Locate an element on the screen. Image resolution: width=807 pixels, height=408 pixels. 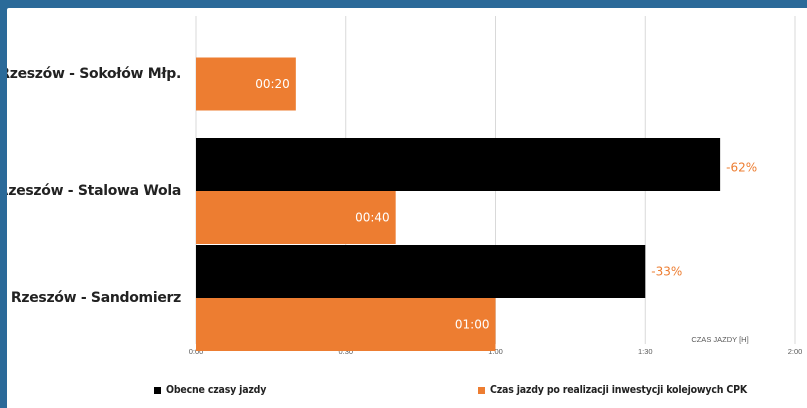
x-tick-label: 0:30 is located at coordinates (345, 351).